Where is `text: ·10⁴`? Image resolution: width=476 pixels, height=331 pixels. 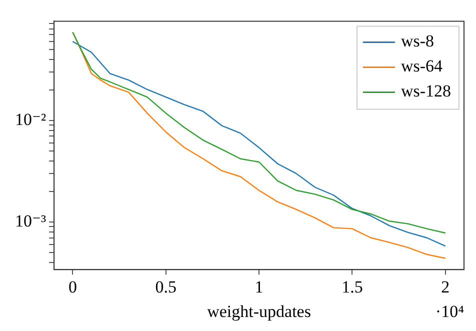
text: ·10⁴ is located at coordinates (449, 311).